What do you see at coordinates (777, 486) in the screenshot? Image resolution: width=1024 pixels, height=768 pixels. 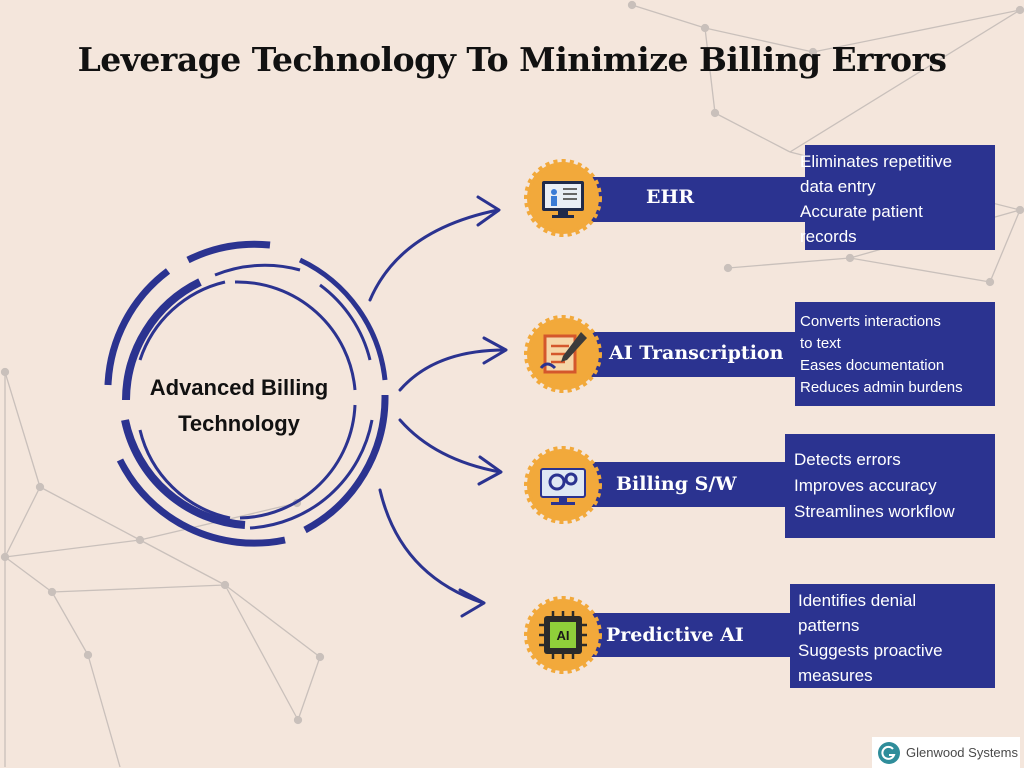 I see `band-billing-sw` at bounding box center [777, 486].